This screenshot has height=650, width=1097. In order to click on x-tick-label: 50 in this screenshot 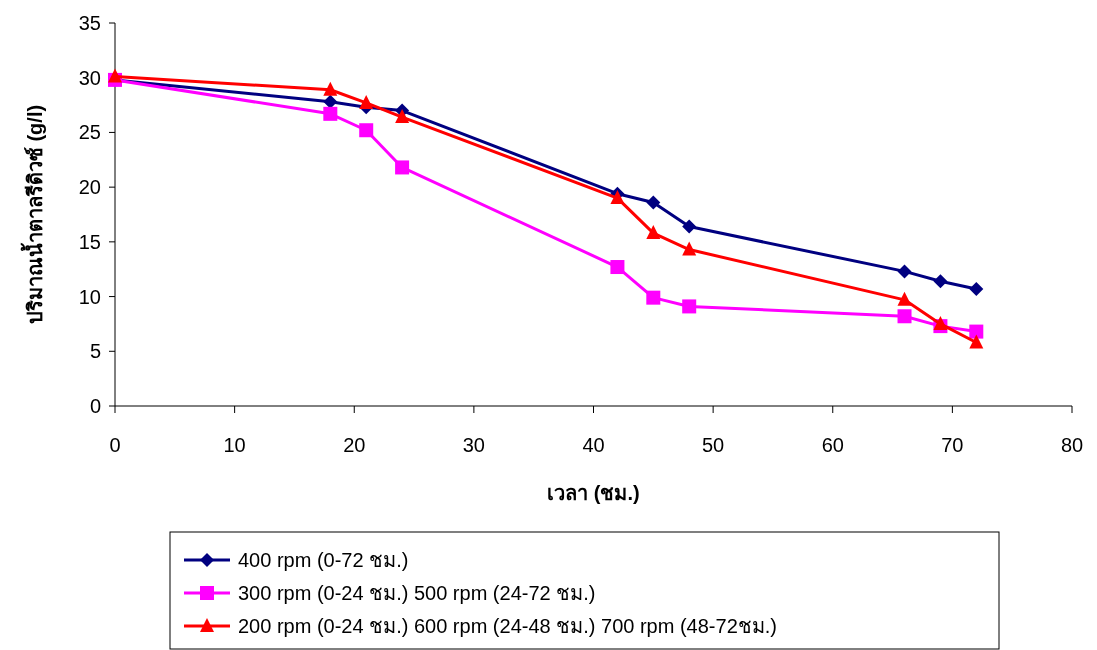, I will do `click(713, 445)`.